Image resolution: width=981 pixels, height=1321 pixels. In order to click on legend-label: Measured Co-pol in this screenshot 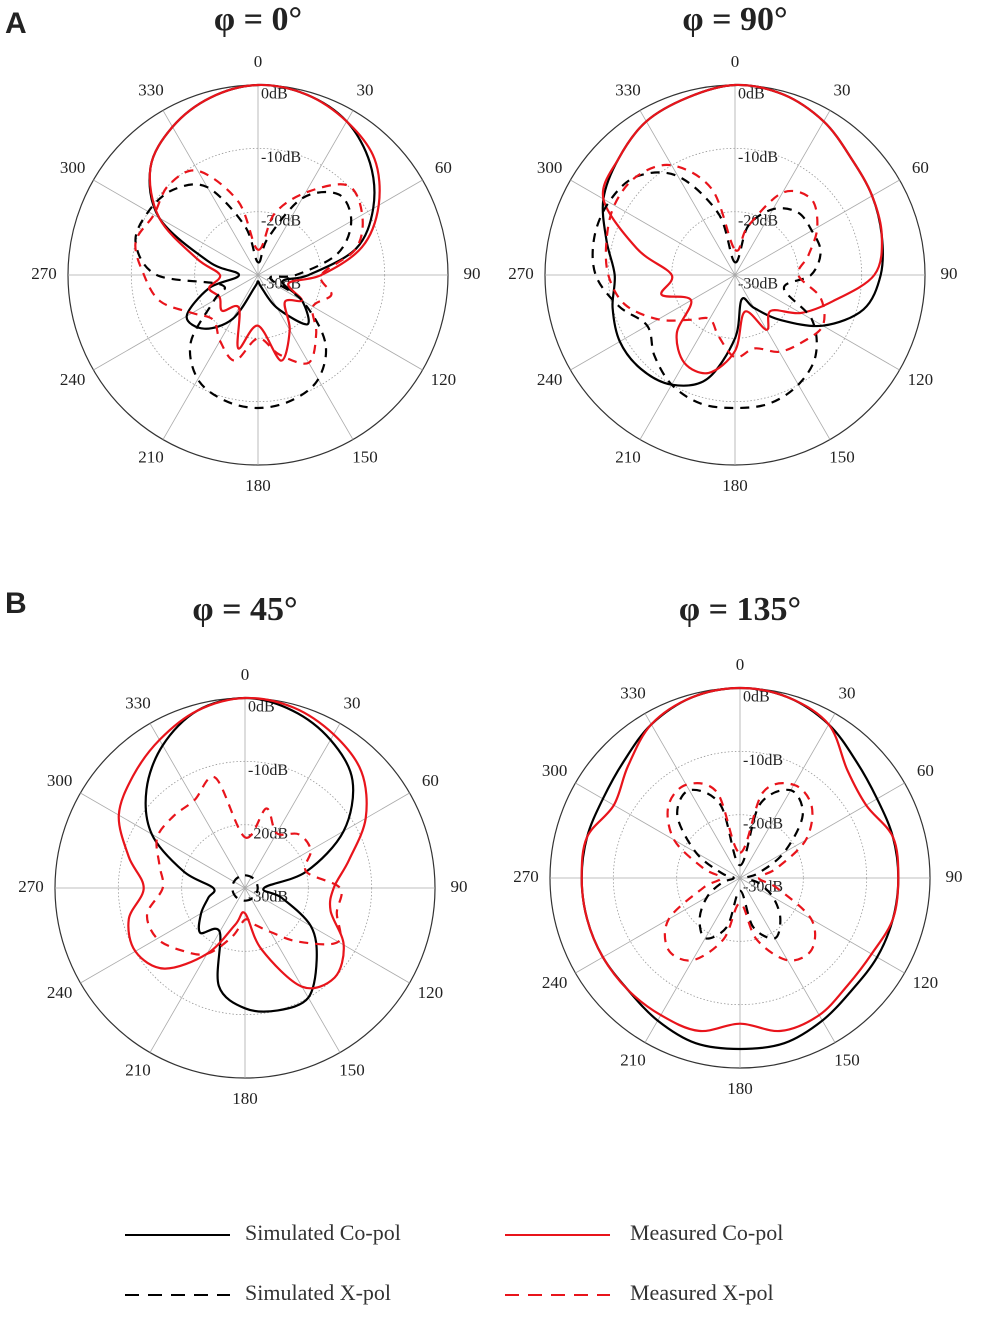, I will do `click(706, 1232)`.